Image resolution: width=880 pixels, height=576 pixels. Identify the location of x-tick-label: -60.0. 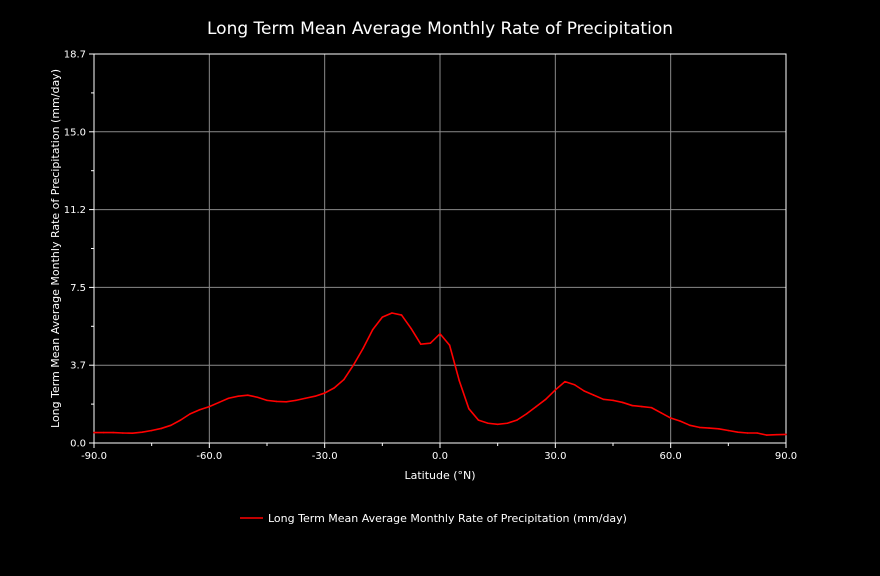
(209, 456).